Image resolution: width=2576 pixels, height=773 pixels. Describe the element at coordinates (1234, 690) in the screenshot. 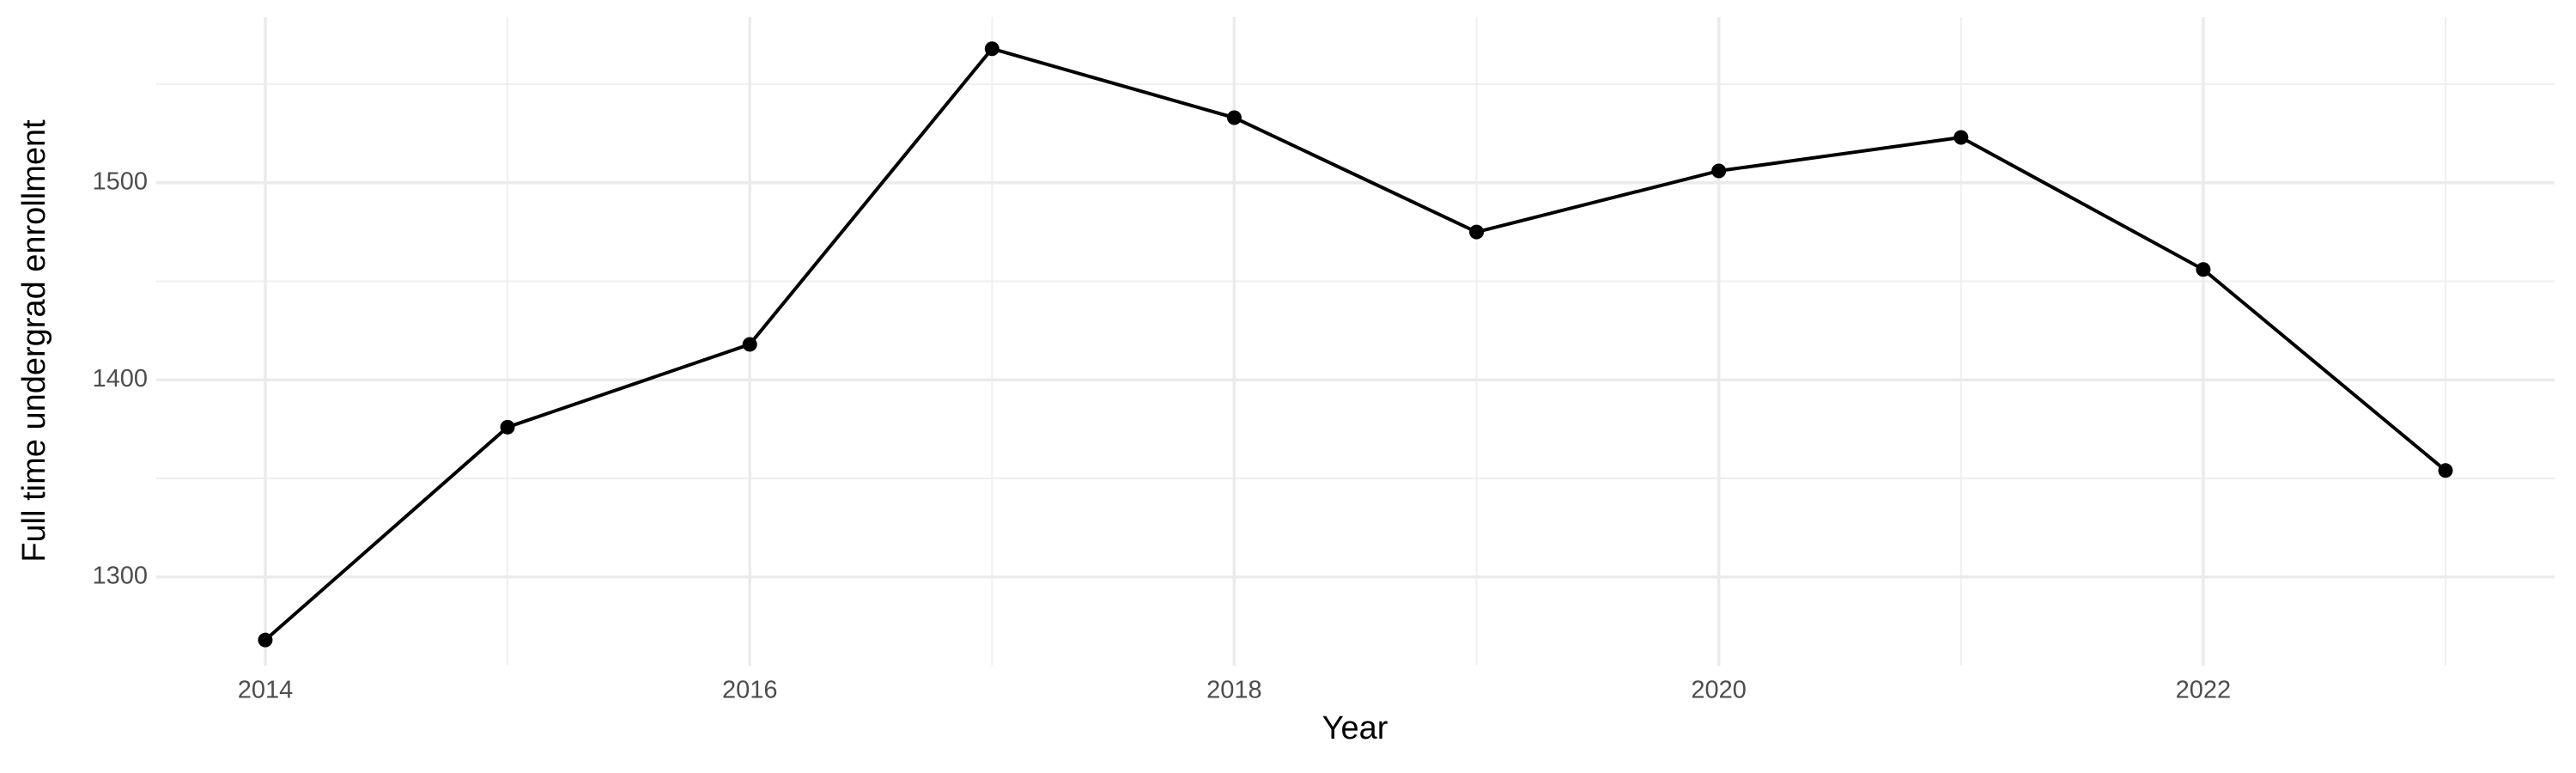

I see `x-tick-label: 2018` at that location.